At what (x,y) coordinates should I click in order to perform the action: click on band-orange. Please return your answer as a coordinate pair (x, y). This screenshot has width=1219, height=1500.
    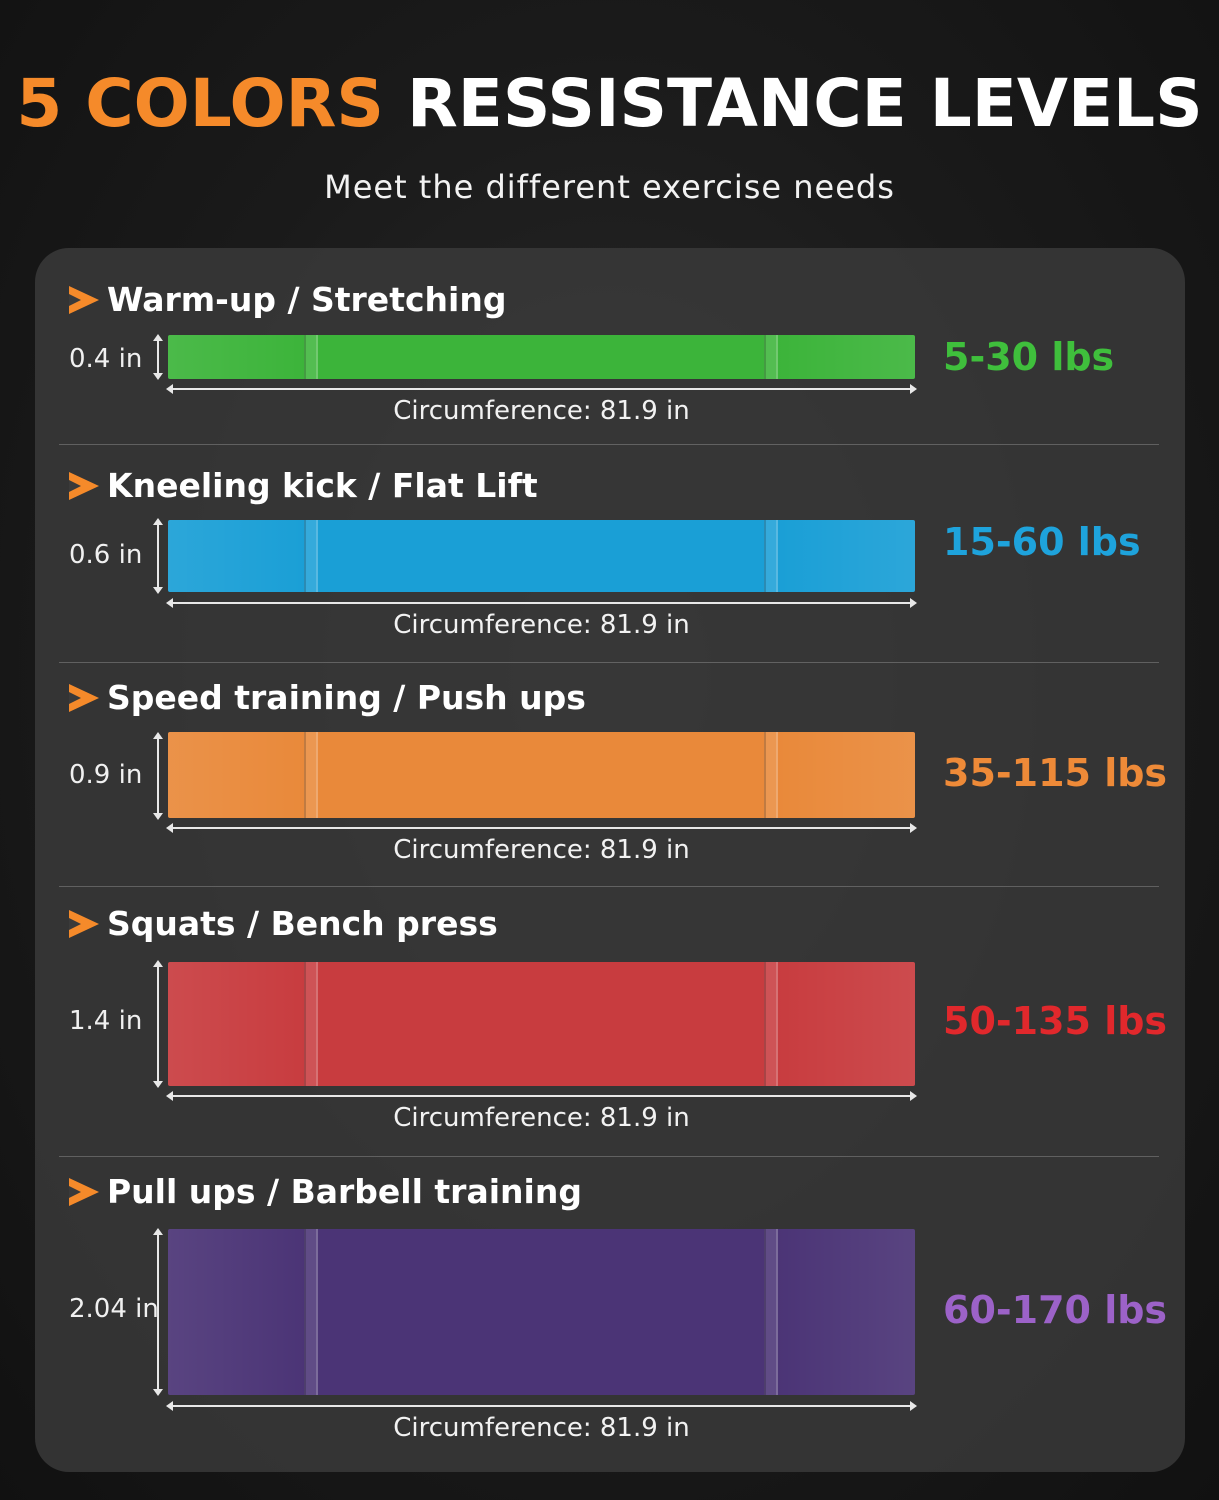
    Looking at the image, I should click on (541, 775).